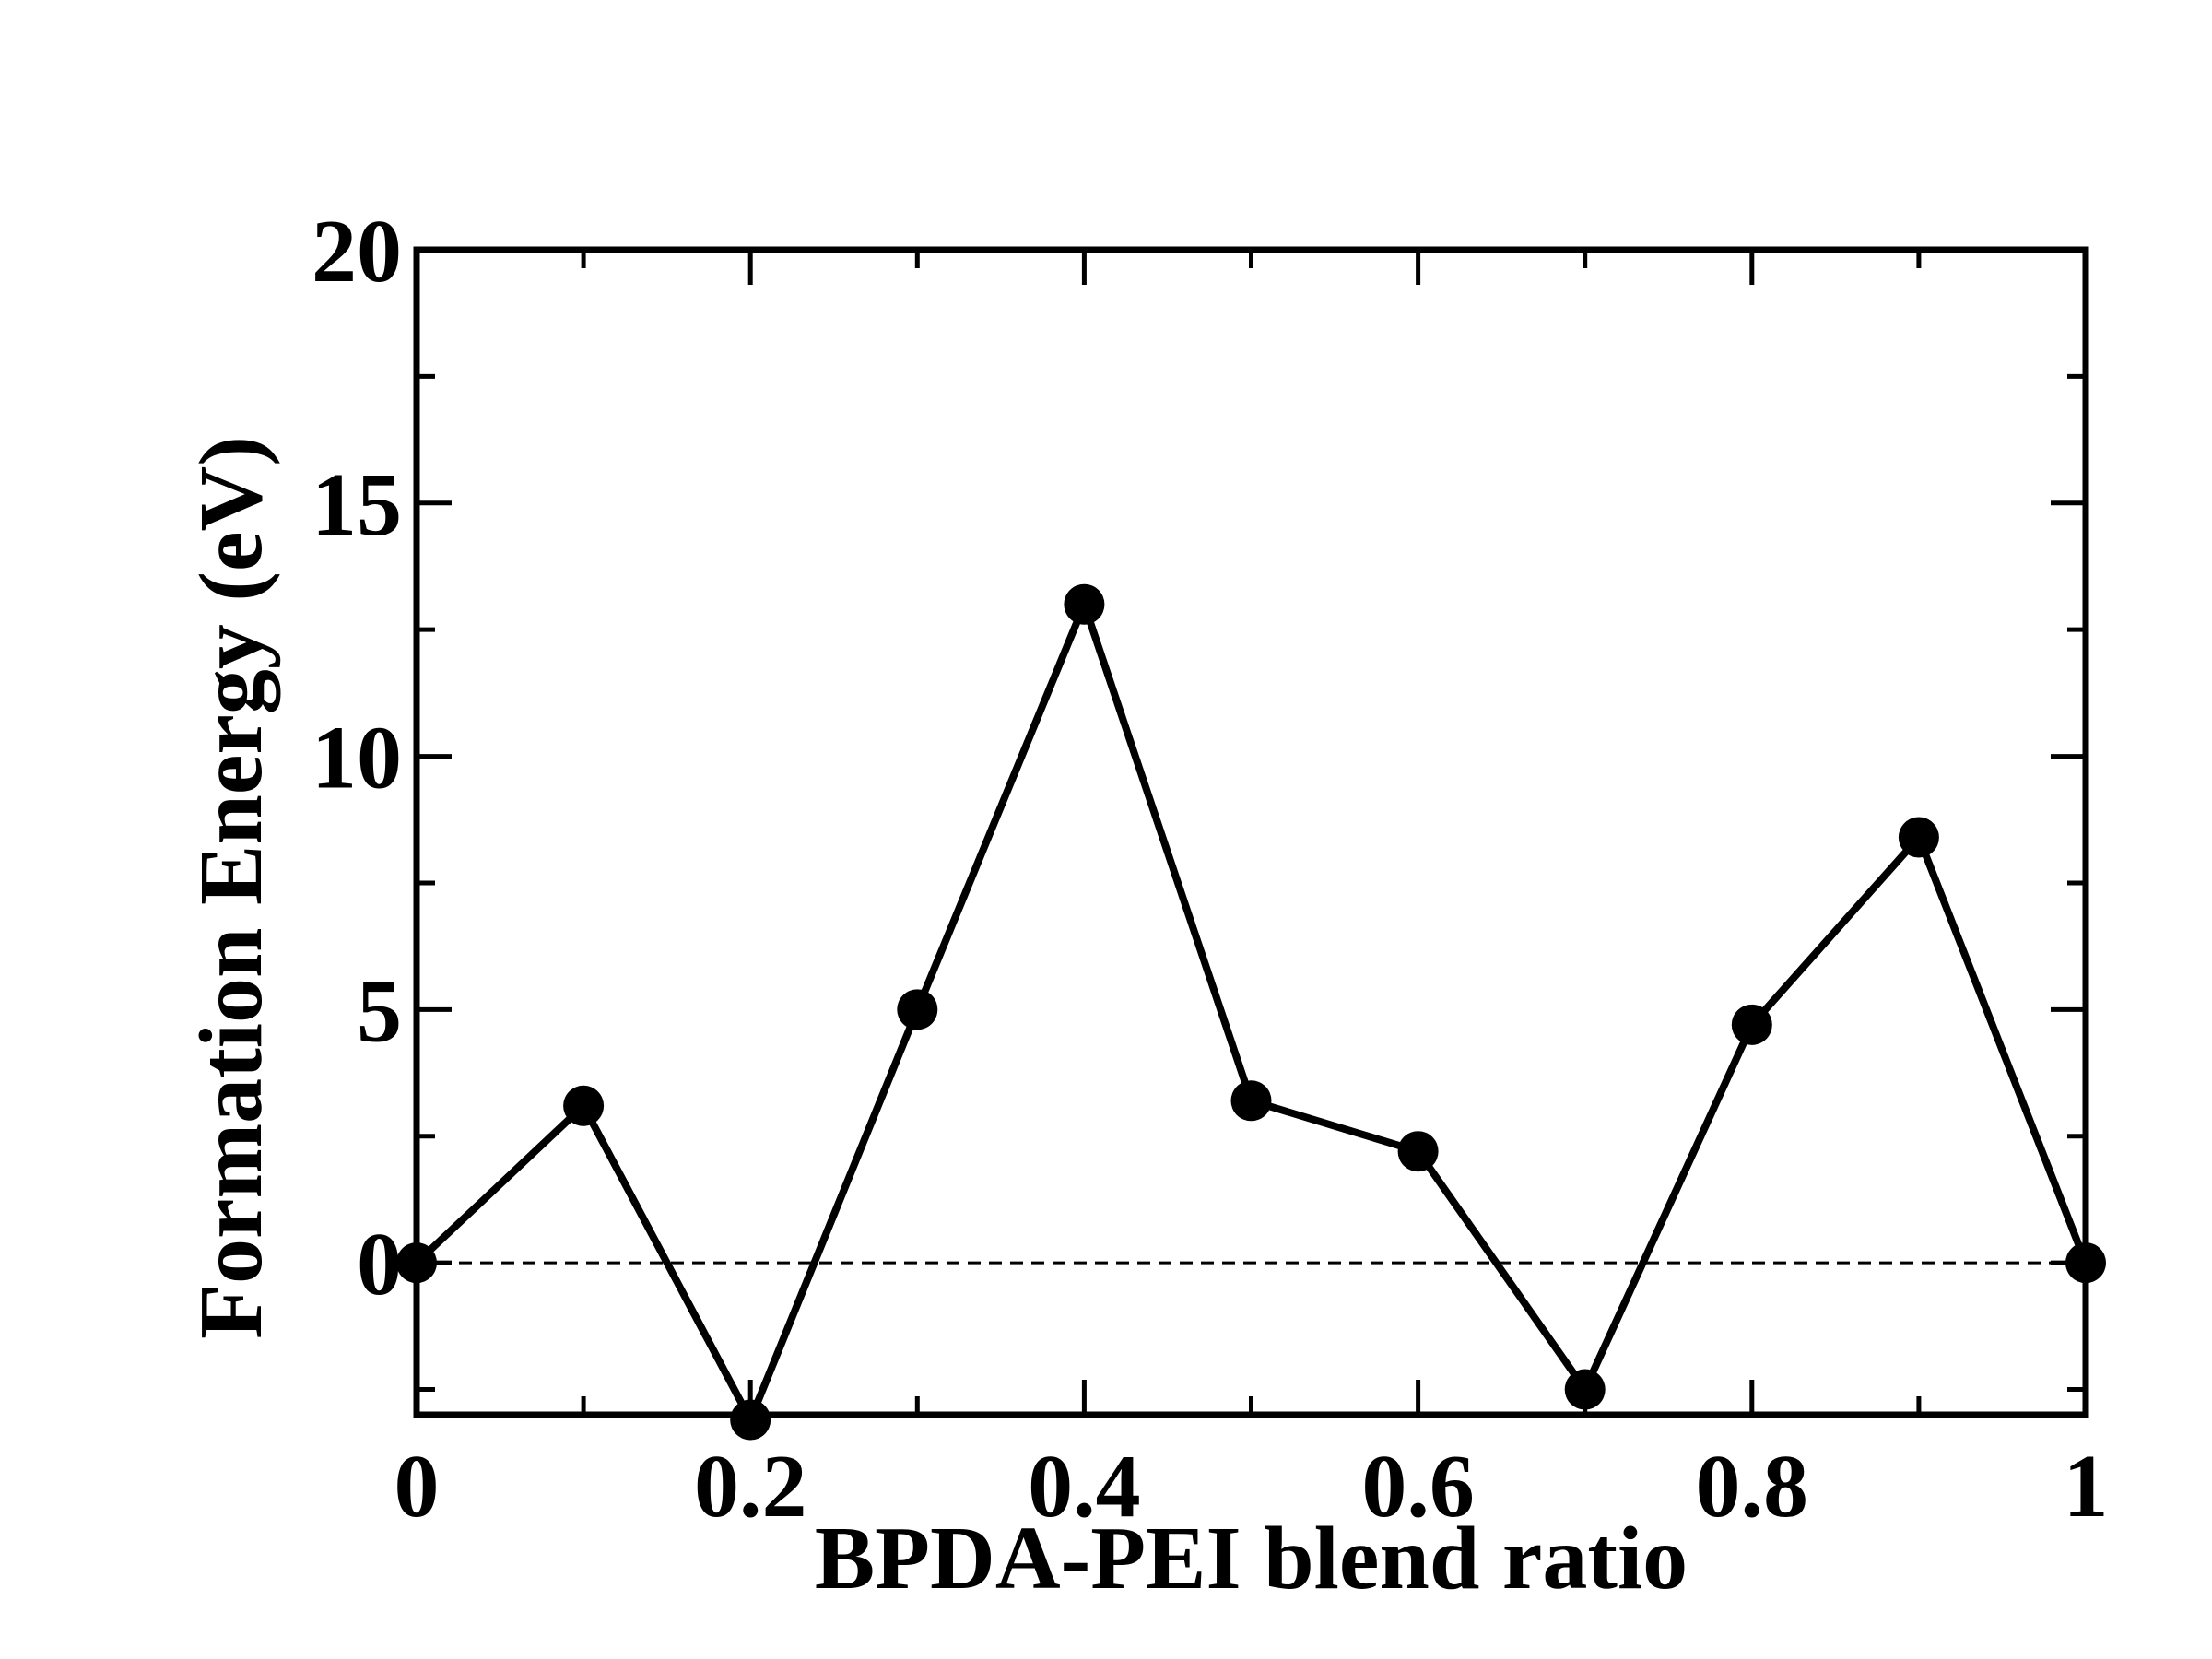 The width and height of the screenshot is (2212, 1659). I want to click on y-tick-label: 20, so click(357, 251).